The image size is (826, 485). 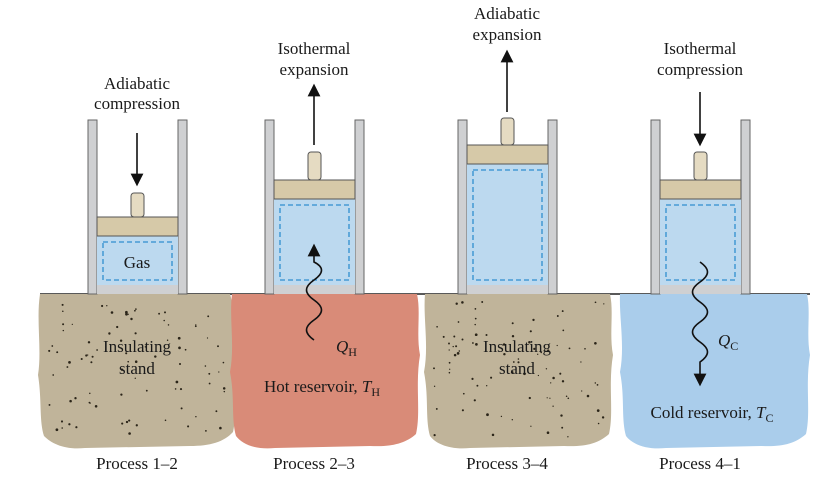 What do you see at coordinates (507, 463) in the screenshot?
I see `process-label: Process 3–4` at bounding box center [507, 463].